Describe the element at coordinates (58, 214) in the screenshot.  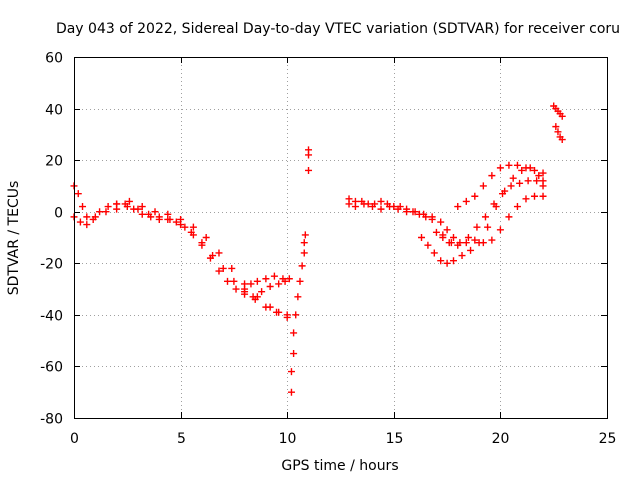
I see `y-tick-label: 0` at that location.